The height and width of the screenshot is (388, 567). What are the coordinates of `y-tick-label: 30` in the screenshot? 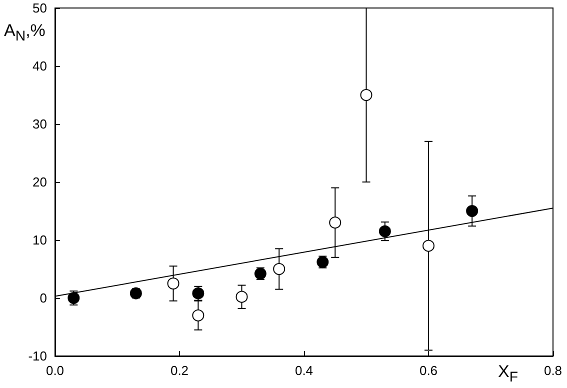 It's located at (39, 124).